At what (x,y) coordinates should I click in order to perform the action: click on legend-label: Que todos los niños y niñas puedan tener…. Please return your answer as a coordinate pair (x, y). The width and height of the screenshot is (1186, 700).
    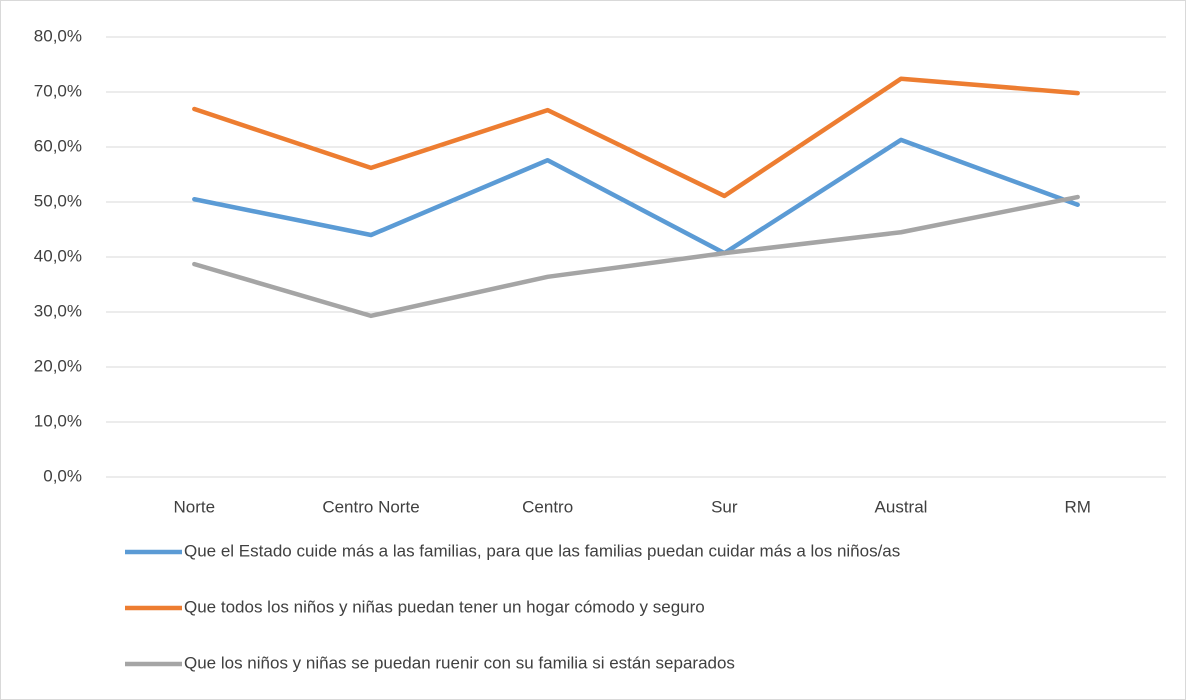
    Looking at the image, I should click on (444, 606).